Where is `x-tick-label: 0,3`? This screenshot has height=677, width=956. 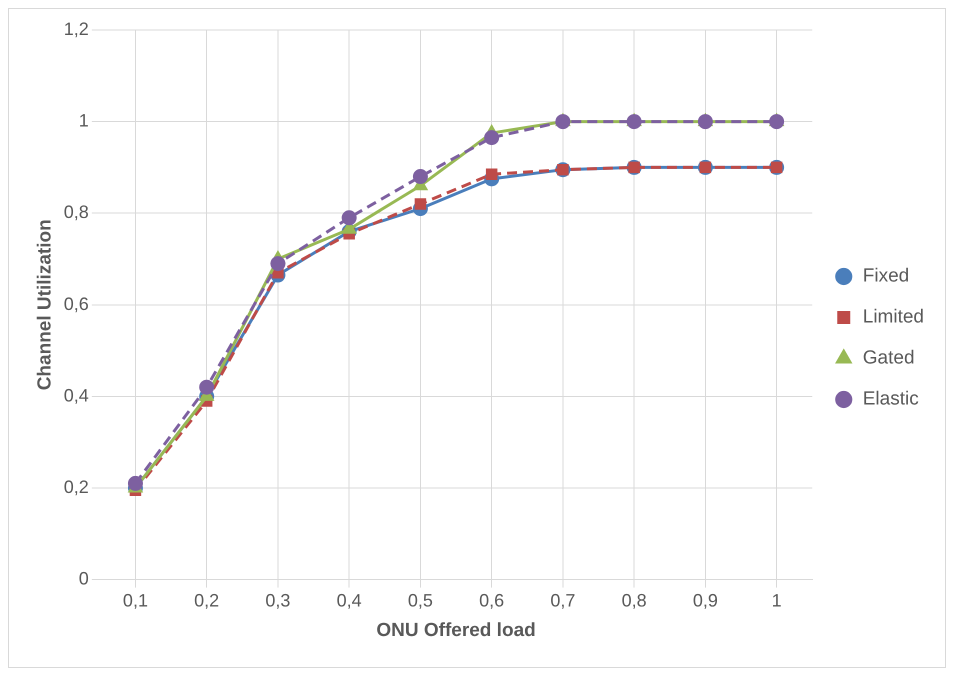 x-tick-label: 0,3 is located at coordinates (277, 600).